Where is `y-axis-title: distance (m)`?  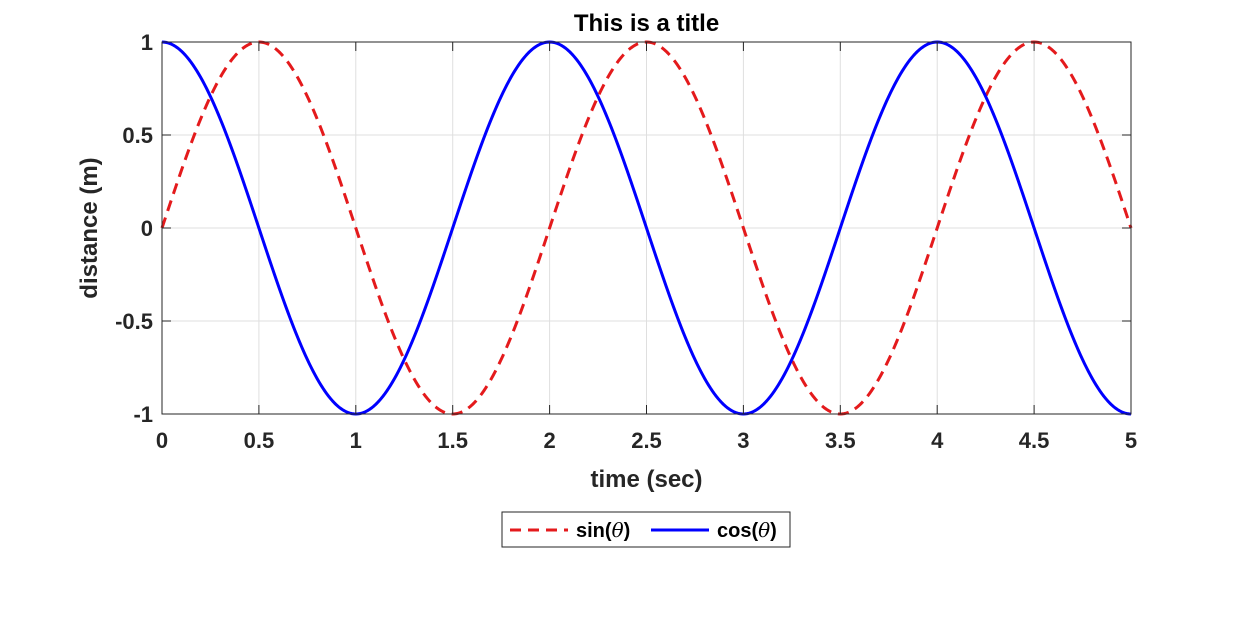
y-axis-title: distance (m) is located at coordinates (89, 227).